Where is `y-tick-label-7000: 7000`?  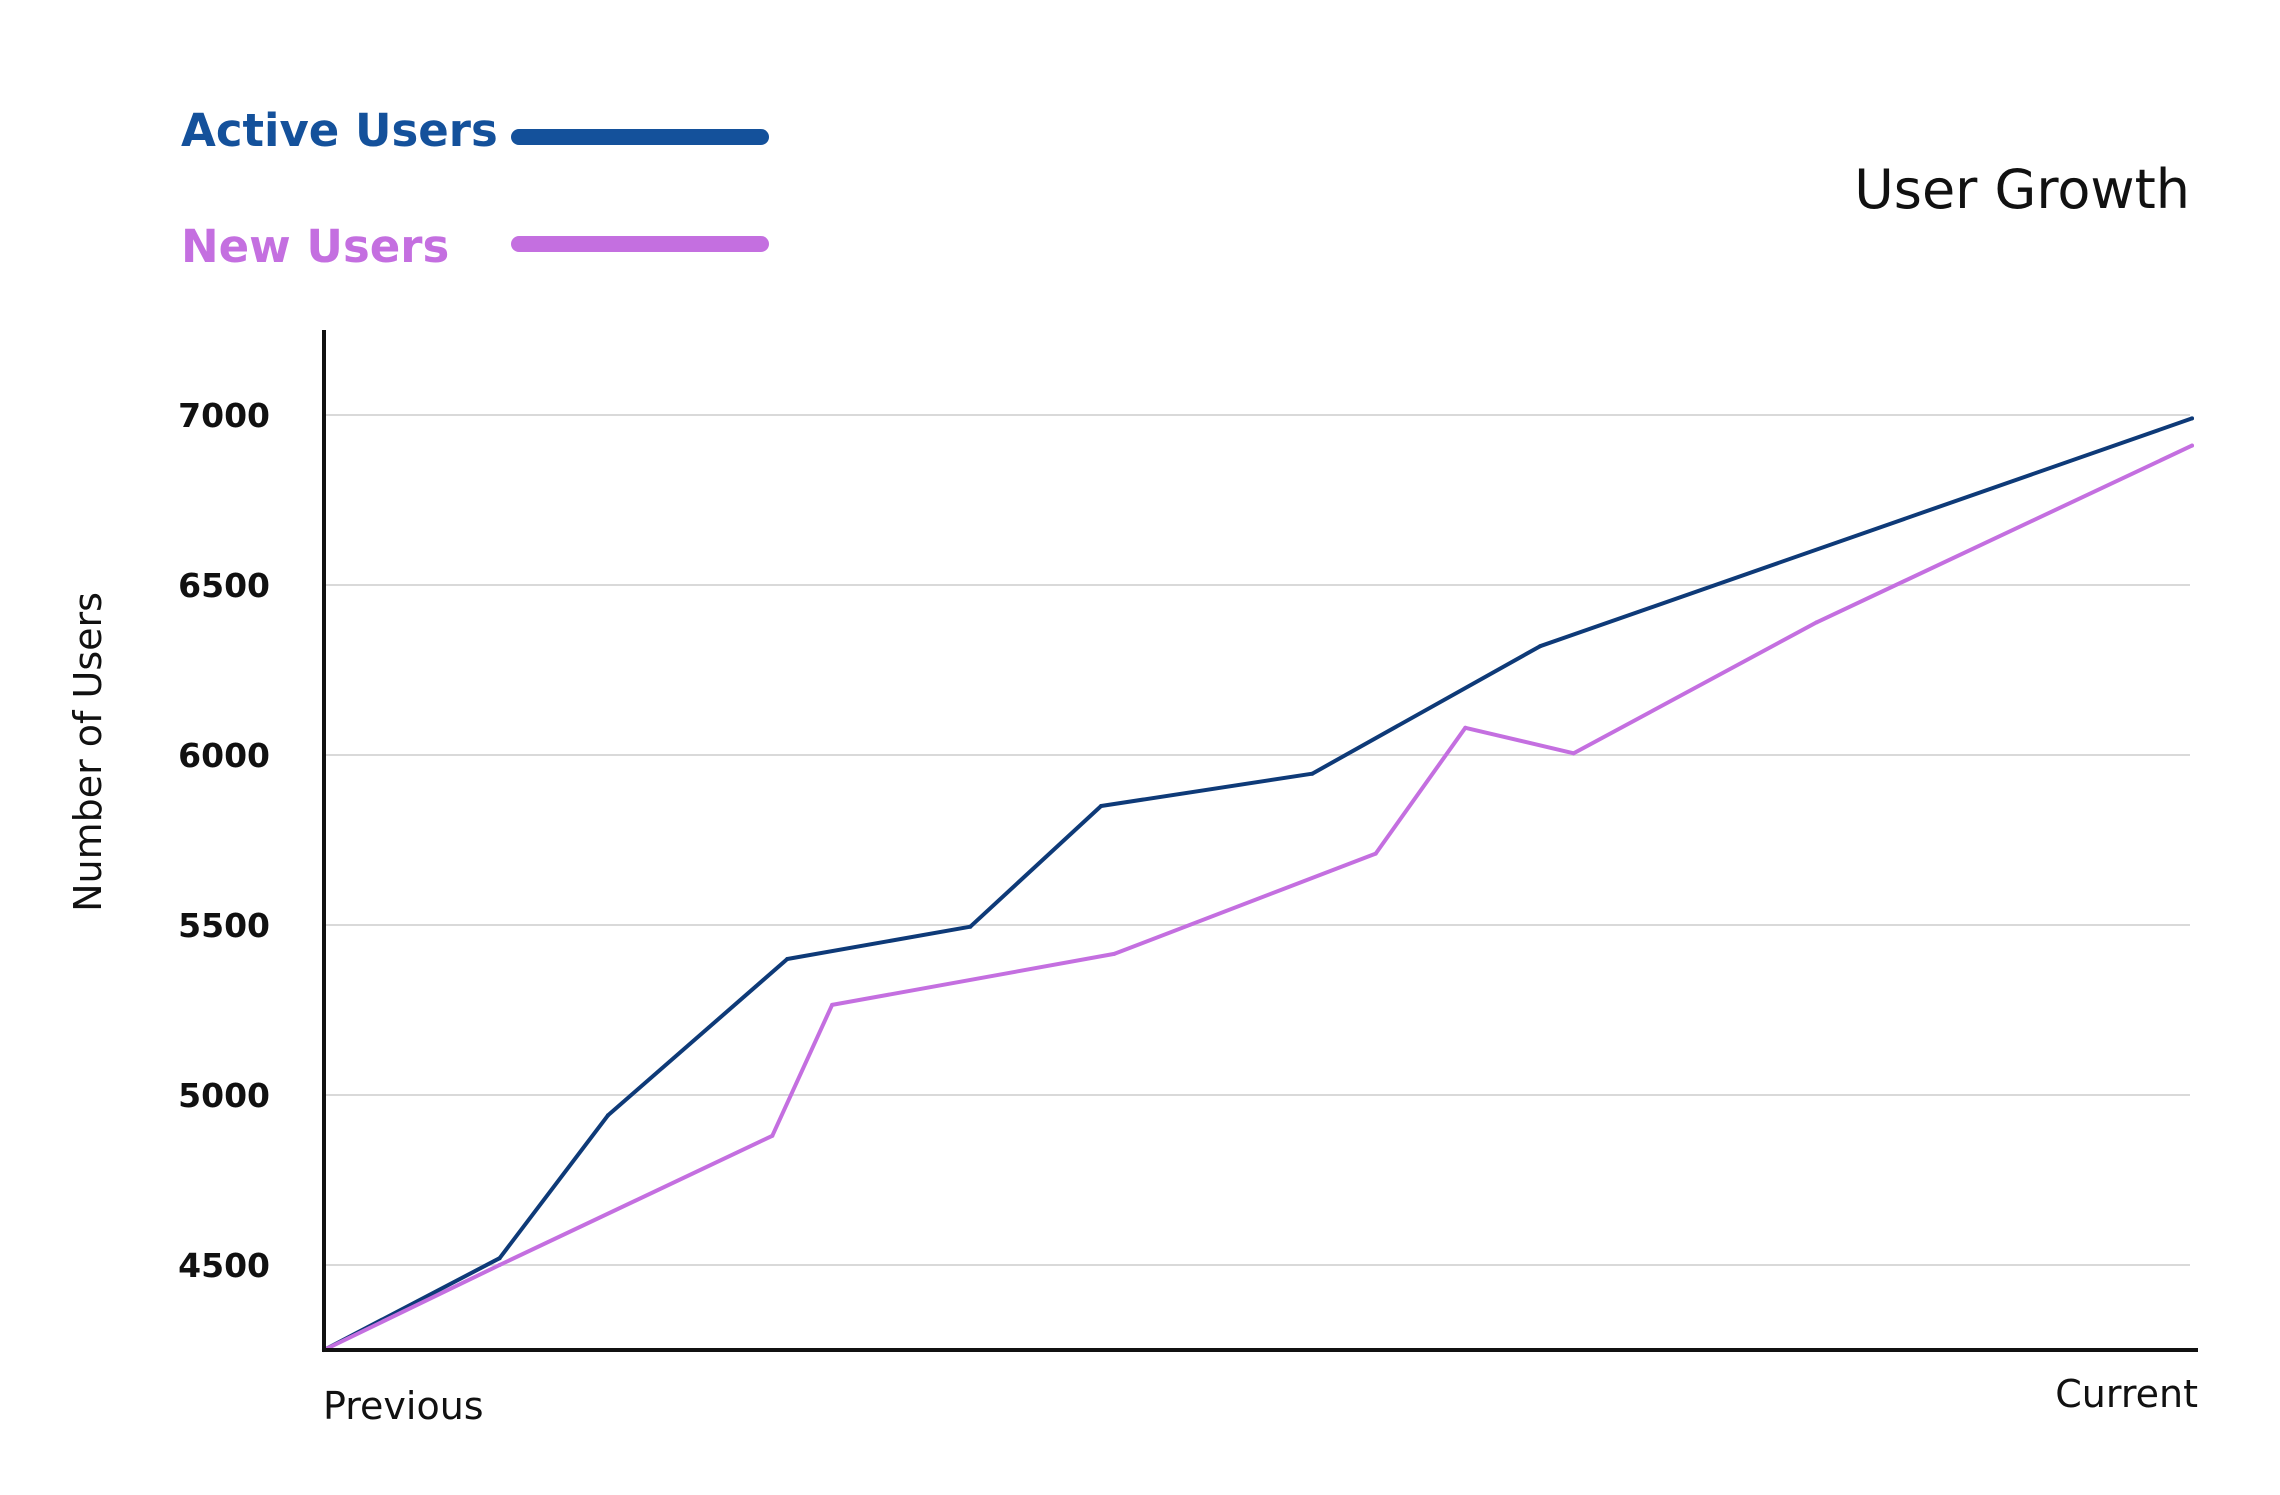 y-tick-label-7000: 7000 is located at coordinates (224, 415).